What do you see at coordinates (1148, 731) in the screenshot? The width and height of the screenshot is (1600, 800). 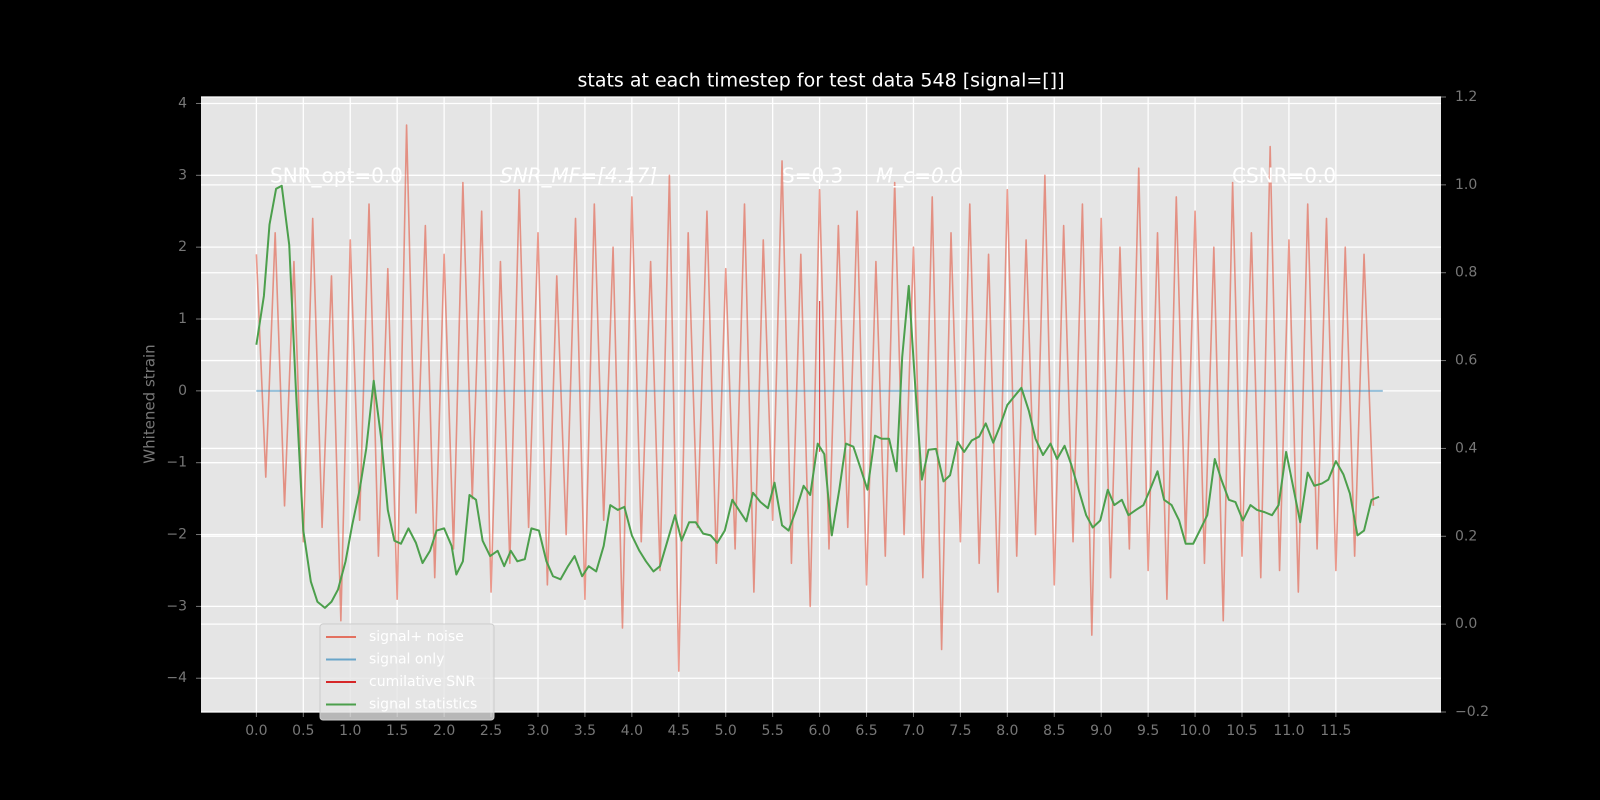 I see `x-tick-label: 9.5` at bounding box center [1148, 731].